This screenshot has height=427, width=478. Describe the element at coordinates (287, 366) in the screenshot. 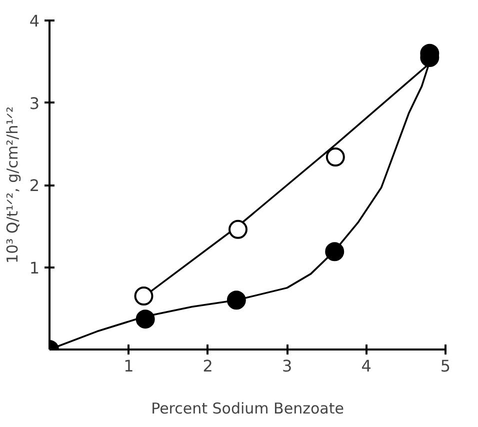

I see `x-tick-label: 3` at that location.